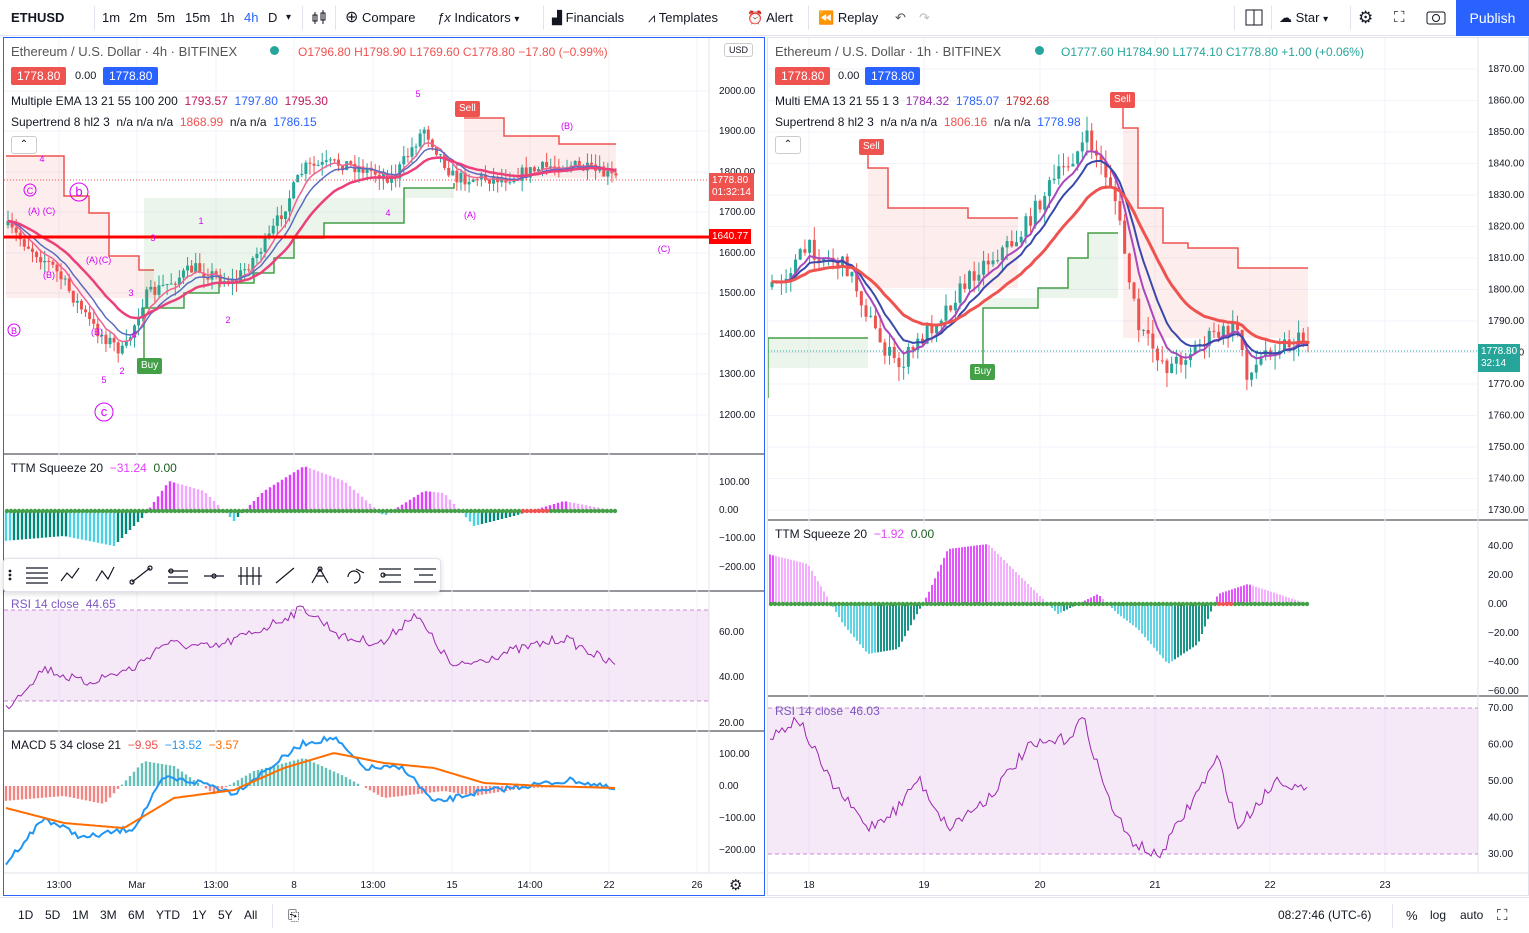 The width and height of the screenshot is (1529, 933). What do you see at coordinates (105, 574) in the screenshot?
I see `abc-pattern-icon` at bounding box center [105, 574].